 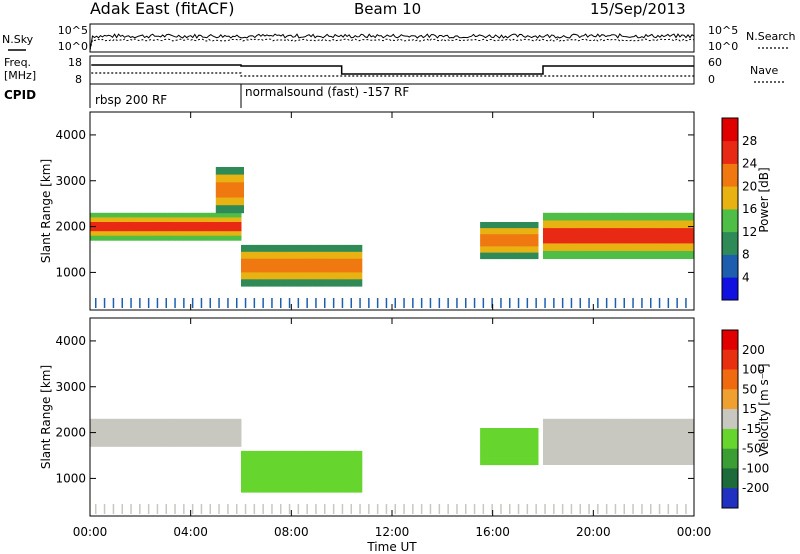 What do you see at coordinates (764, 199) in the screenshot?
I see `power-colorbar-label: Power [dB]` at bounding box center [764, 199].